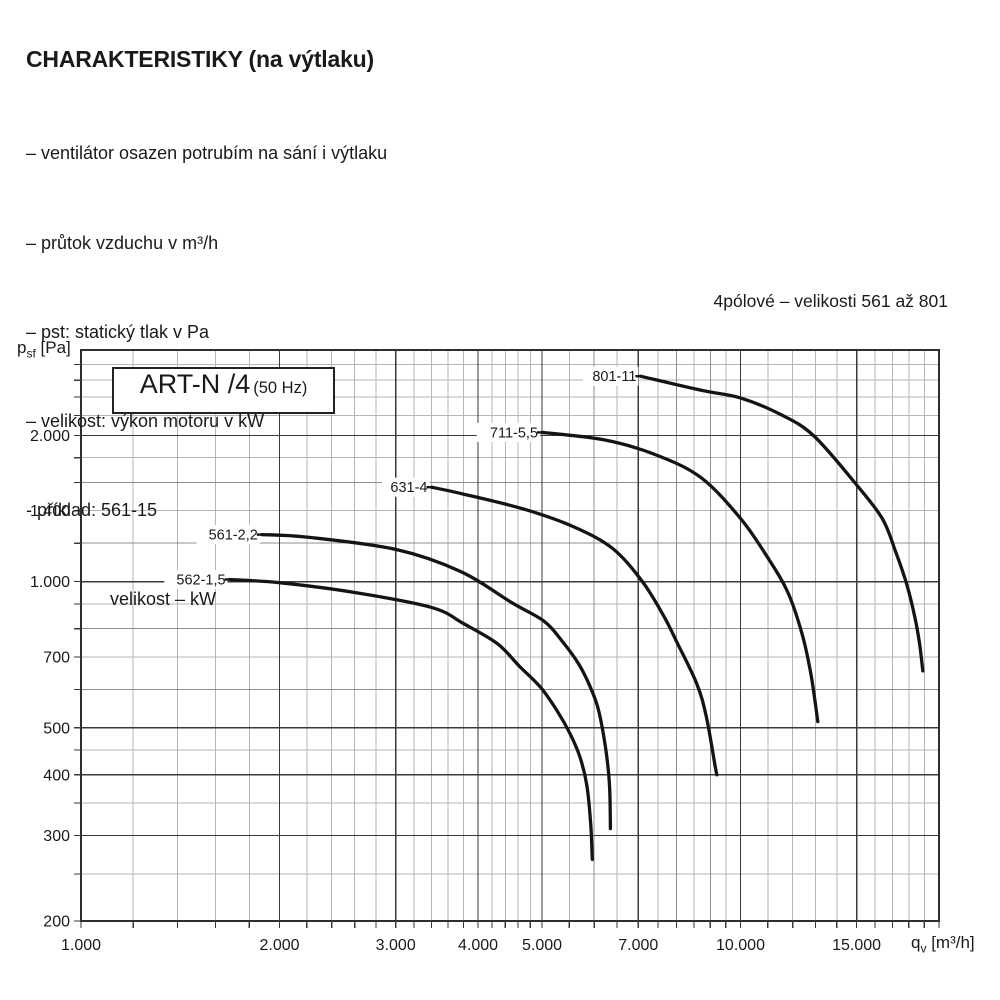  Describe the element at coordinates (233, 536) in the screenshot. I see `curve-label: 561-2,2` at that location.